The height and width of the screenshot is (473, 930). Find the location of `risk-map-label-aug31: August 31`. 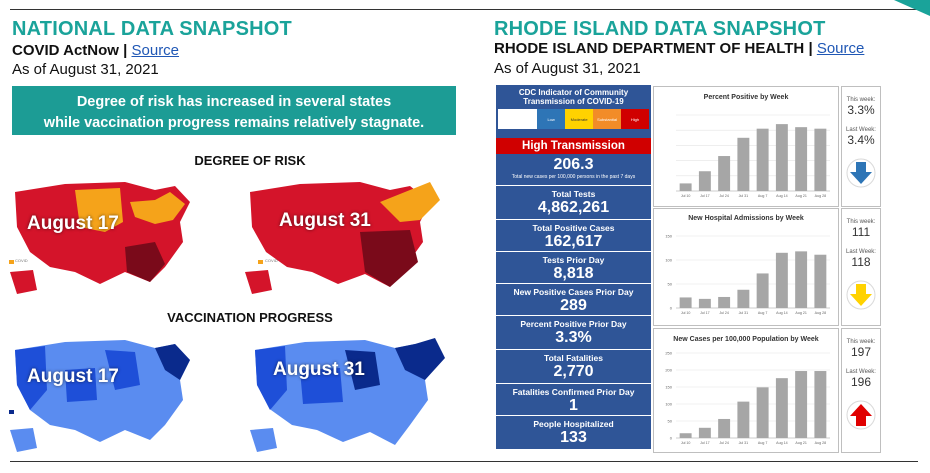

risk-map-label-aug31: August 31 is located at coordinates (325, 220).